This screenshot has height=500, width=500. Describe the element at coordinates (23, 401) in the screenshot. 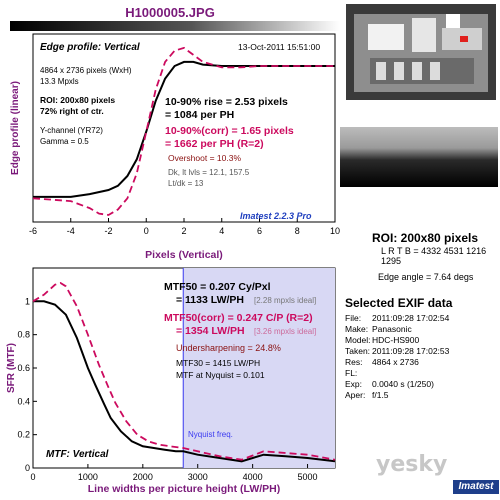

I see `mtf-y-tick-label: 0.4` at that location.